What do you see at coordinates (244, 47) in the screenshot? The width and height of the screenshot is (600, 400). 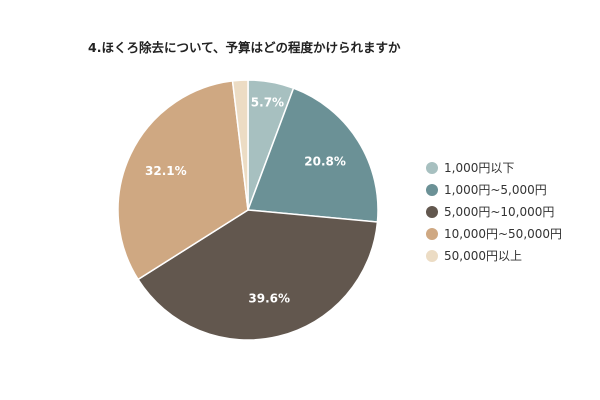 I see `chart-title: 4.ほくろ除去について、予算はどの程度かけられますか` at bounding box center [244, 47].